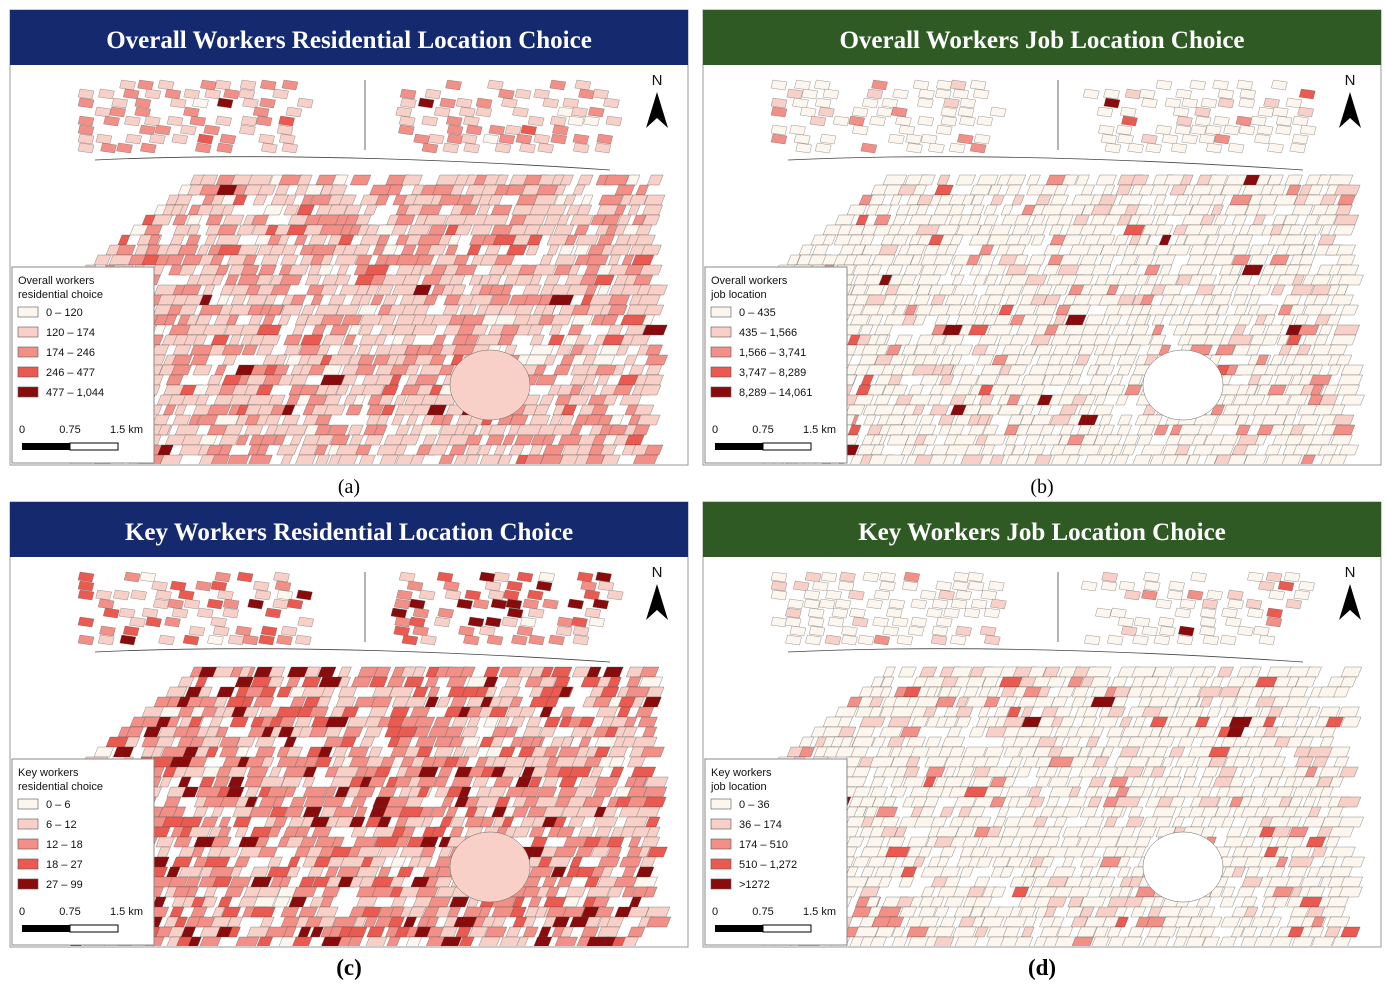 This screenshot has width=1386, height=999. What do you see at coordinates (64, 885) in the screenshot?
I see `legend-label: 27 – 99` at bounding box center [64, 885].